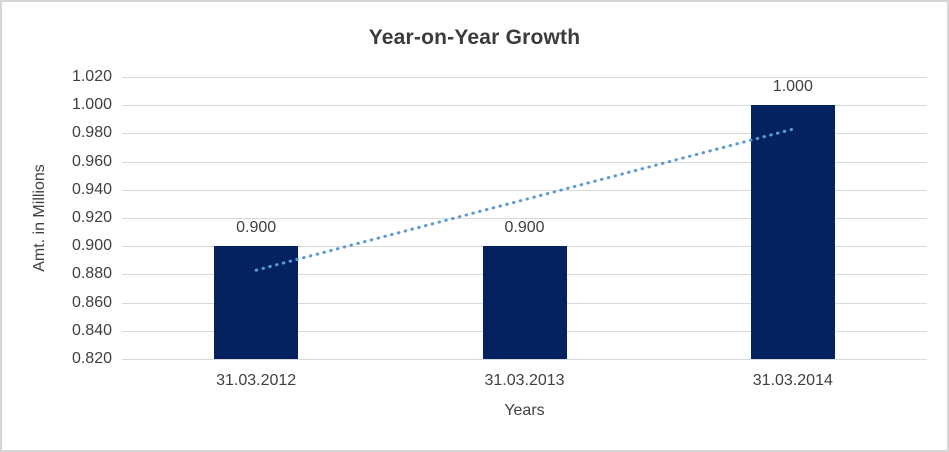 Image resolution: width=949 pixels, height=452 pixels. What do you see at coordinates (91, 132) in the screenshot?
I see `y-tick-label: 0.980` at bounding box center [91, 132].